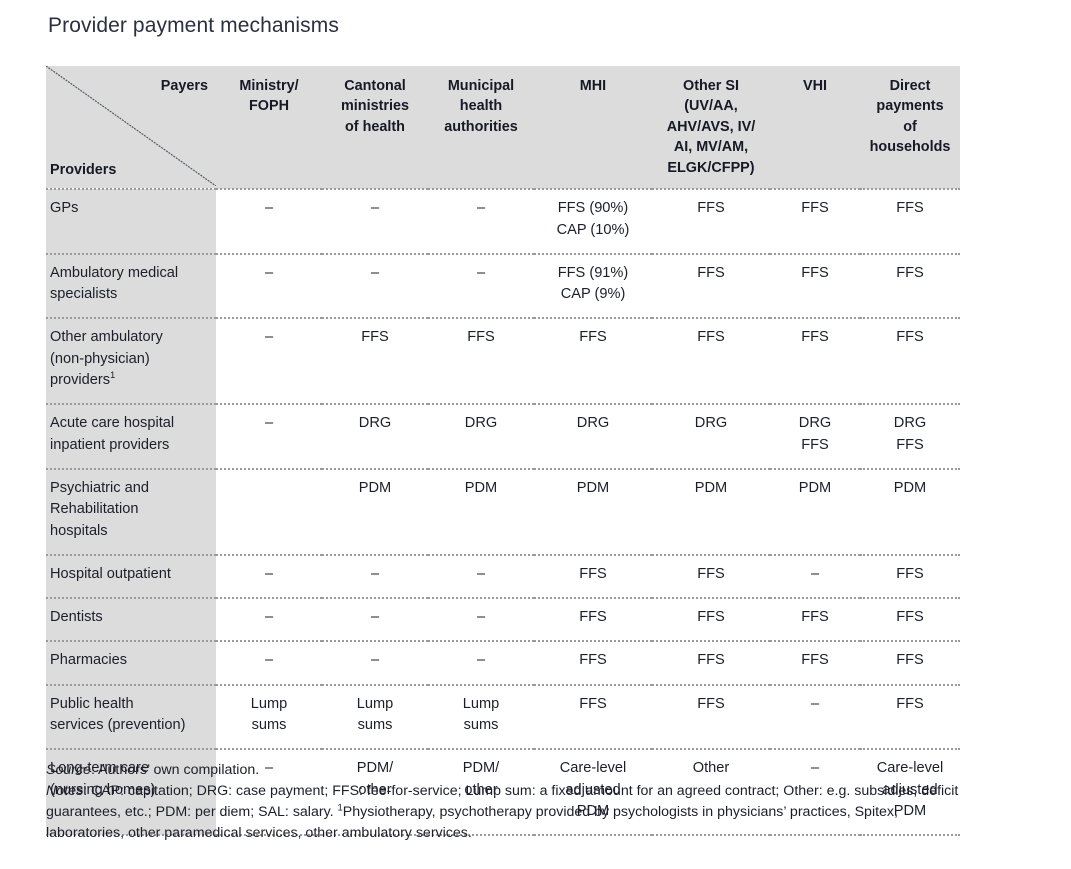 The width and height of the screenshot is (1071, 869). What do you see at coordinates (910, 768) in the screenshot?
I see `table-cell-line: Care-level` at bounding box center [910, 768].